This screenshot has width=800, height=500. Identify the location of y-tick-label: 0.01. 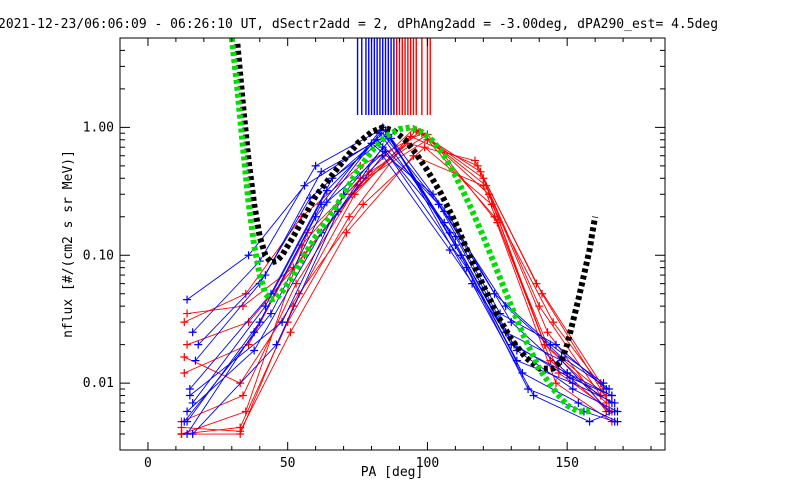
(98, 383).